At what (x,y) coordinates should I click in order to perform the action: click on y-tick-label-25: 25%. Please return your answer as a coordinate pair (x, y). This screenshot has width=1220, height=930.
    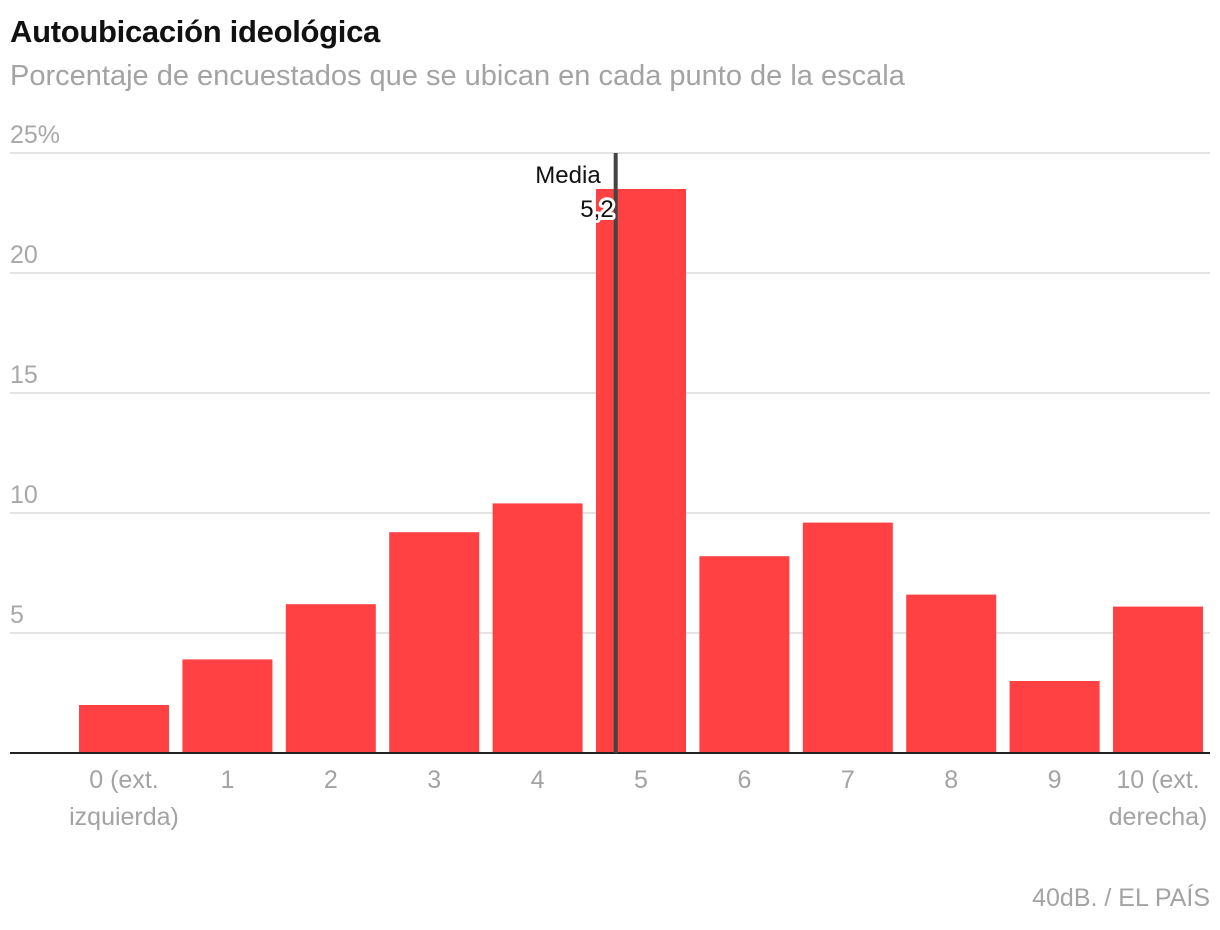
    Looking at the image, I should click on (35, 135).